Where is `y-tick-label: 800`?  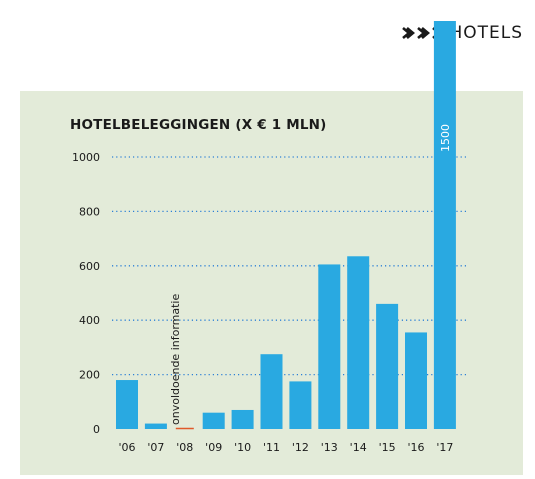 y-tick-label: 800 is located at coordinates (89, 211).